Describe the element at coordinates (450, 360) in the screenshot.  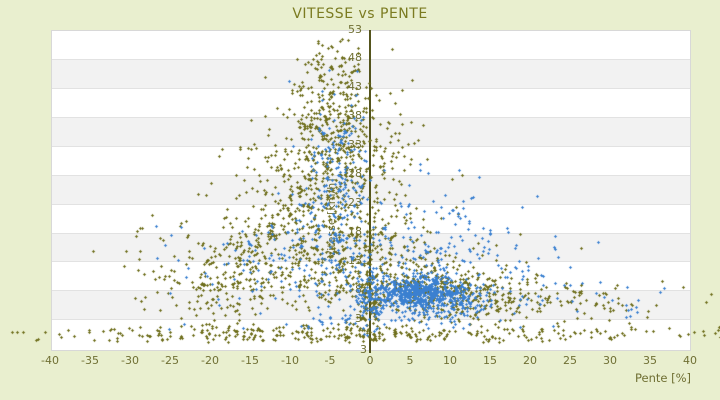
I see `x-tick-label: 10` at that location.